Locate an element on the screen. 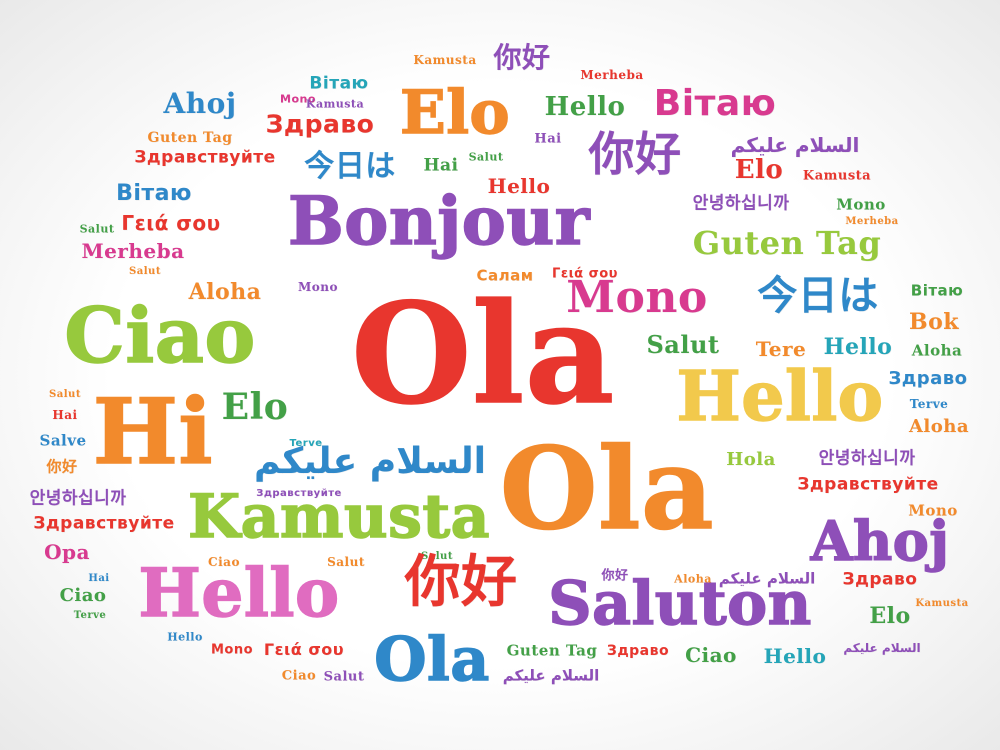  greeting-word-hai-1: Hai is located at coordinates (548, 139).